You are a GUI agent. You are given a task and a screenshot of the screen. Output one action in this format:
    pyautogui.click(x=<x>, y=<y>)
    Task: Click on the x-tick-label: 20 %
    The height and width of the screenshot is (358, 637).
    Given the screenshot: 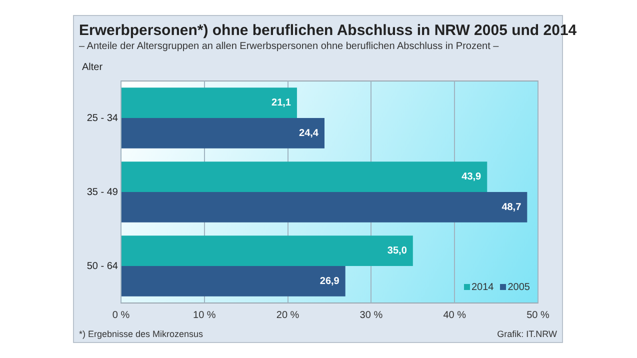 What is the action you would take?
    pyautogui.click(x=288, y=315)
    